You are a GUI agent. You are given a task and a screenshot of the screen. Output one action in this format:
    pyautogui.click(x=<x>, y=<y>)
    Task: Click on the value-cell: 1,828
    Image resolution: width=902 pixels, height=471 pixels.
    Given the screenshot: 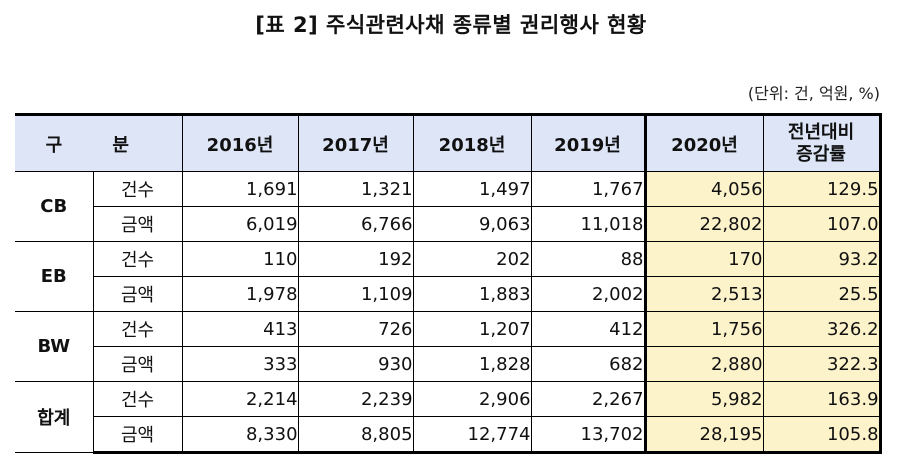 What is the action you would take?
    pyautogui.click(x=472, y=364)
    